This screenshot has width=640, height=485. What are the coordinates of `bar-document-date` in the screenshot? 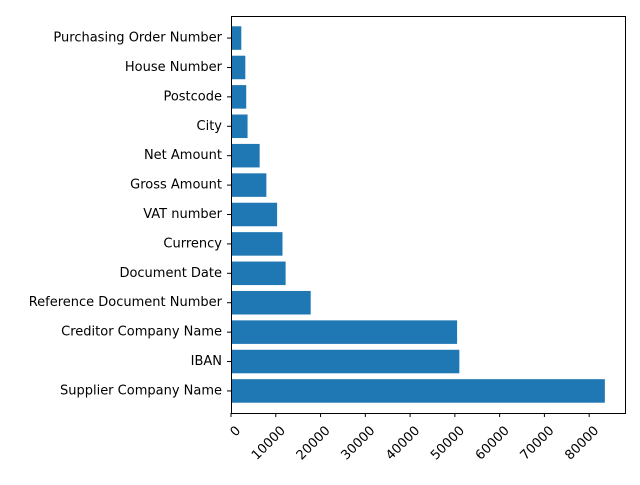 It's located at (258, 273).